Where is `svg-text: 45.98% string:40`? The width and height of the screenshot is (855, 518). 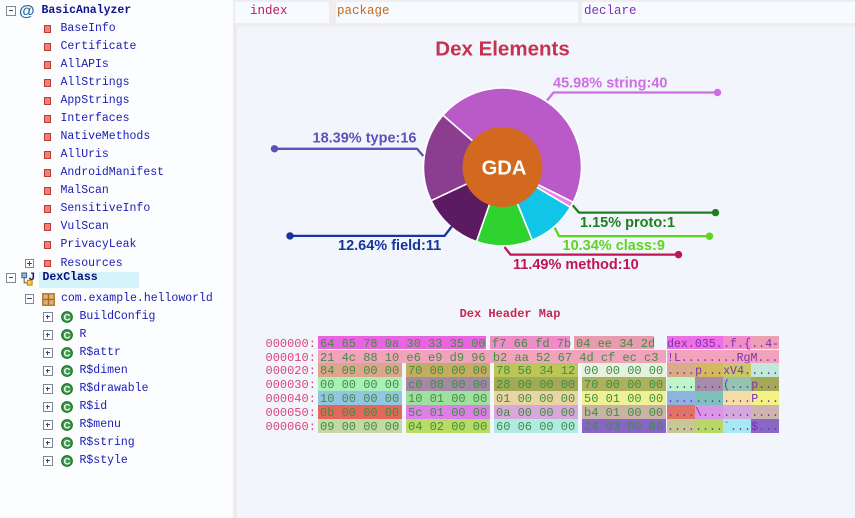
svg-text: 45.98% string:40 is located at coordinates (610, 84).